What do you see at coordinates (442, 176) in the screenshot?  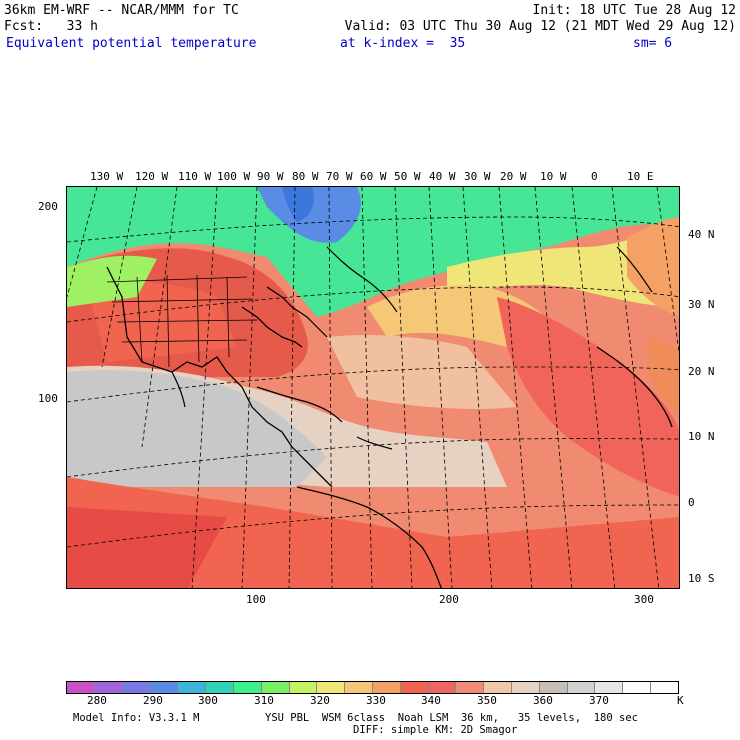 I see `lon-label: 40 W` at bounding box center [442, 176].